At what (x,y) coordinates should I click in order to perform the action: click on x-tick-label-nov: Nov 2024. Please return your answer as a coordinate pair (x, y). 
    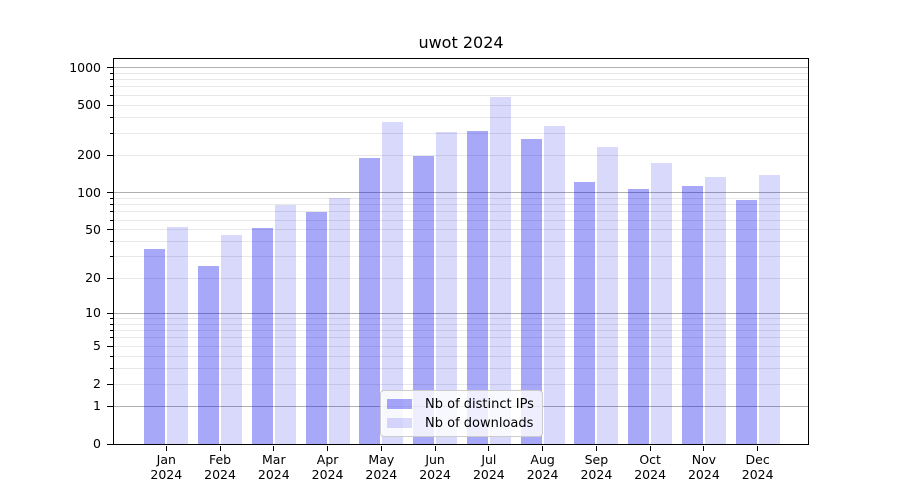
    Looking at the image, I should click on (703, 467).